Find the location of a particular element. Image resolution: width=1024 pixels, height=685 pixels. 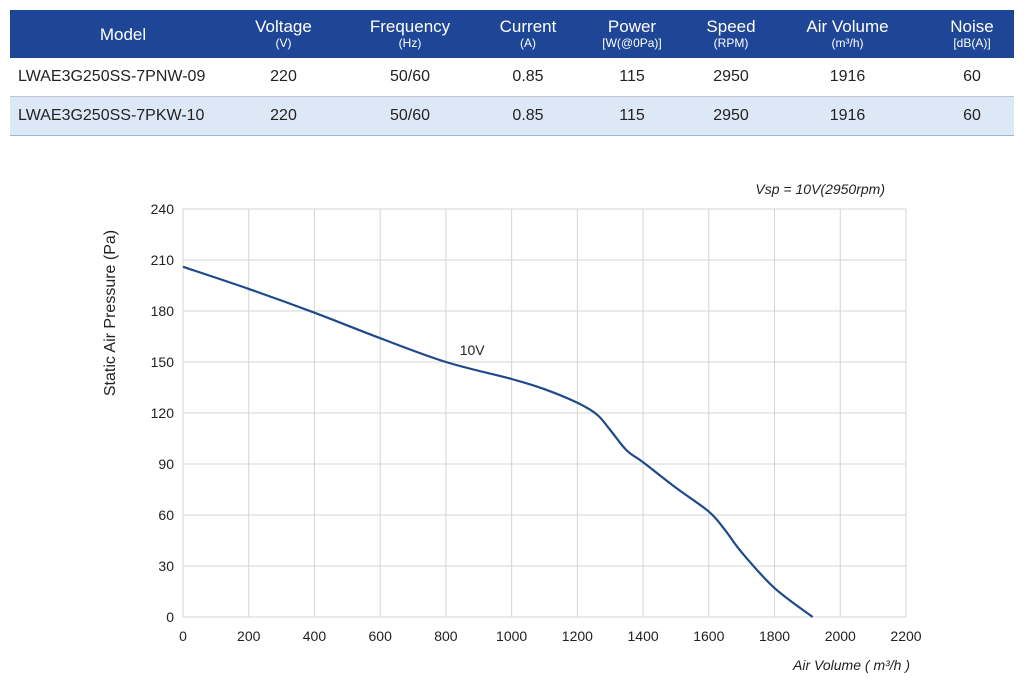

y-tick-label: 30 is located at coordinates (166, 566).